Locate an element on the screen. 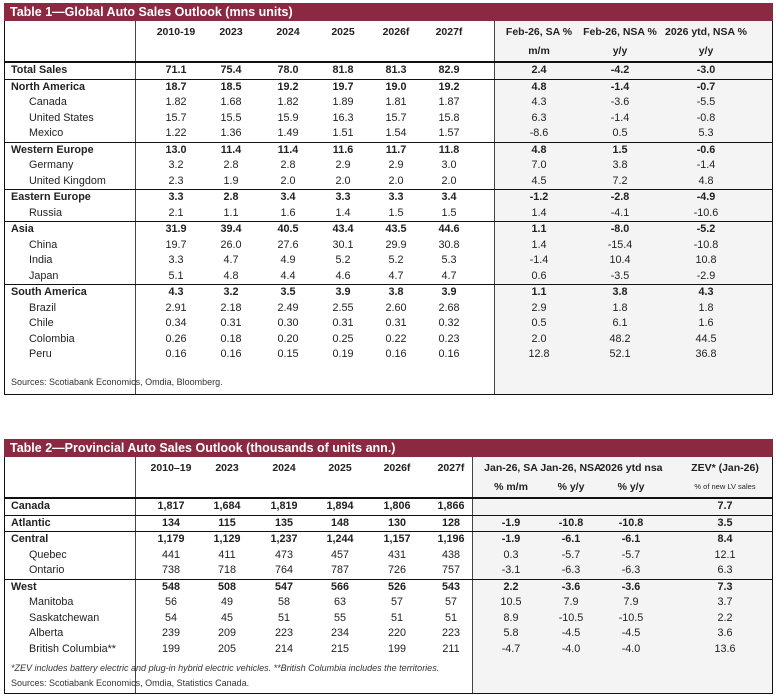 The height and width of the screenshot is (695, 777). table2-cell: -5.7 is located at coordinates (571, 554).